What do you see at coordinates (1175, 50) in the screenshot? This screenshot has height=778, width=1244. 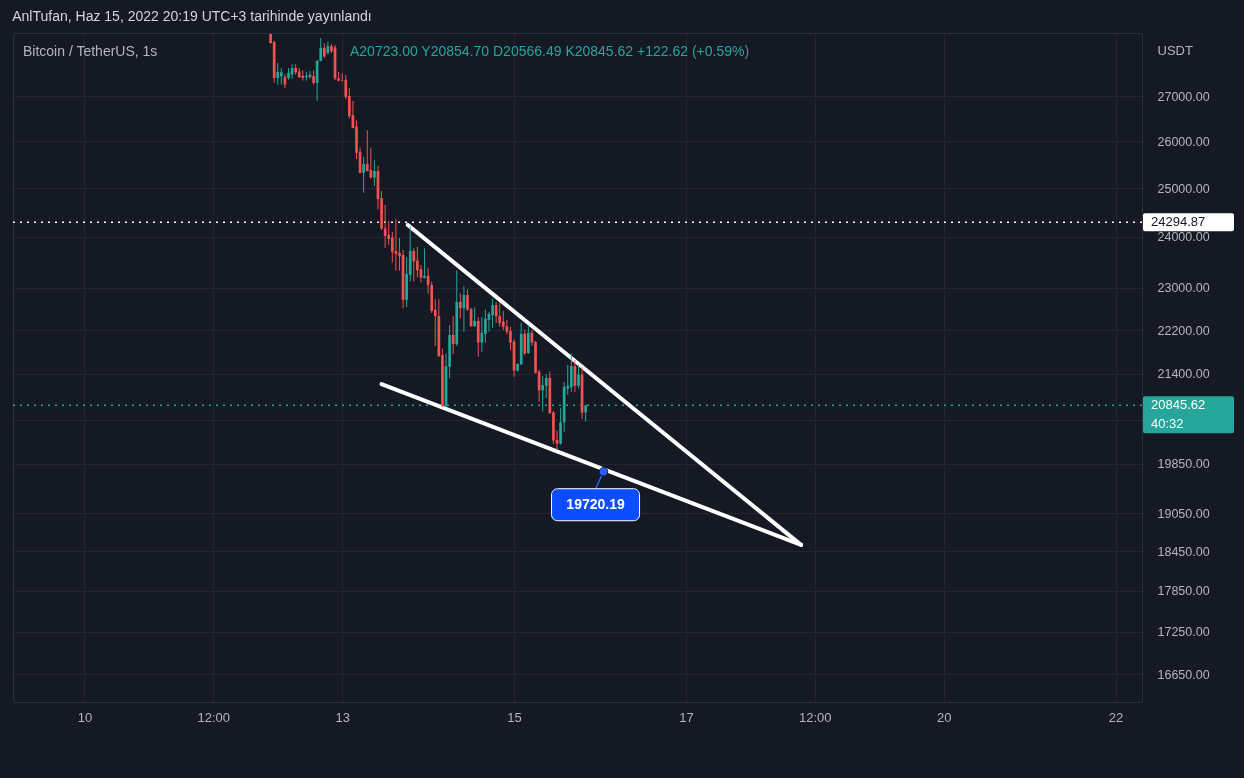 I see `y-axis-title: USDT` at bounding box center [1175, 50].